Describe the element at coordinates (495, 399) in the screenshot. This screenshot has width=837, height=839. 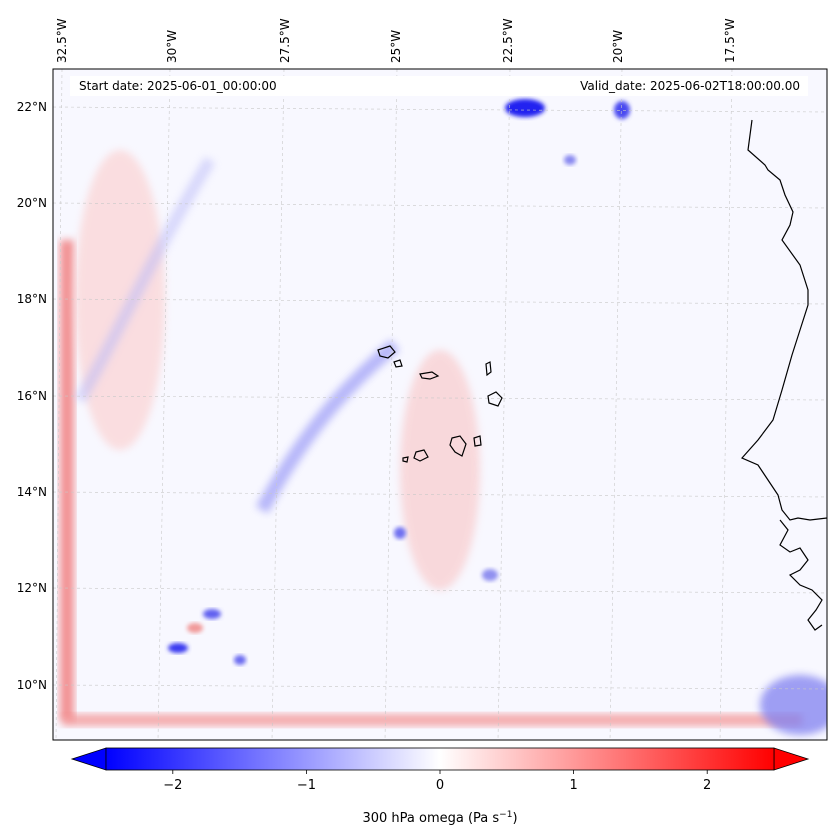
I see `island-boa-vista` at that location.